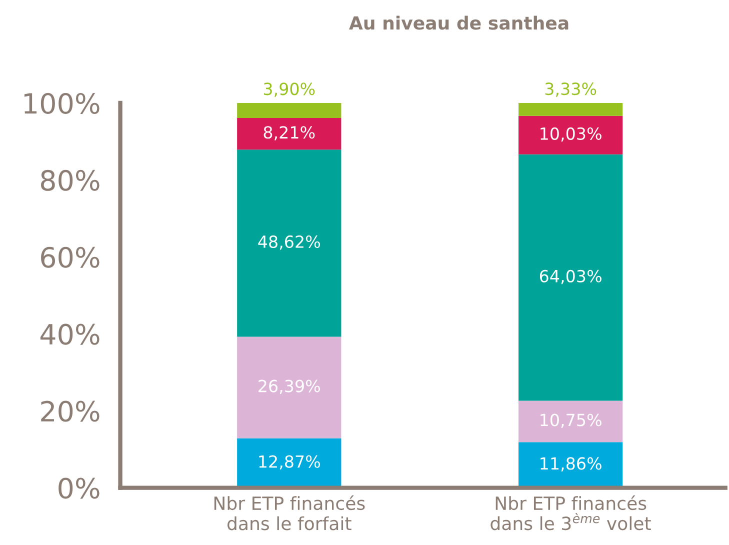 The width and height of the screenshot is (729, 545). What do you see at coordinates (70, 180) in the screenshot?
I see `y-tick-label: 80%` at bounding box center [70, 180].